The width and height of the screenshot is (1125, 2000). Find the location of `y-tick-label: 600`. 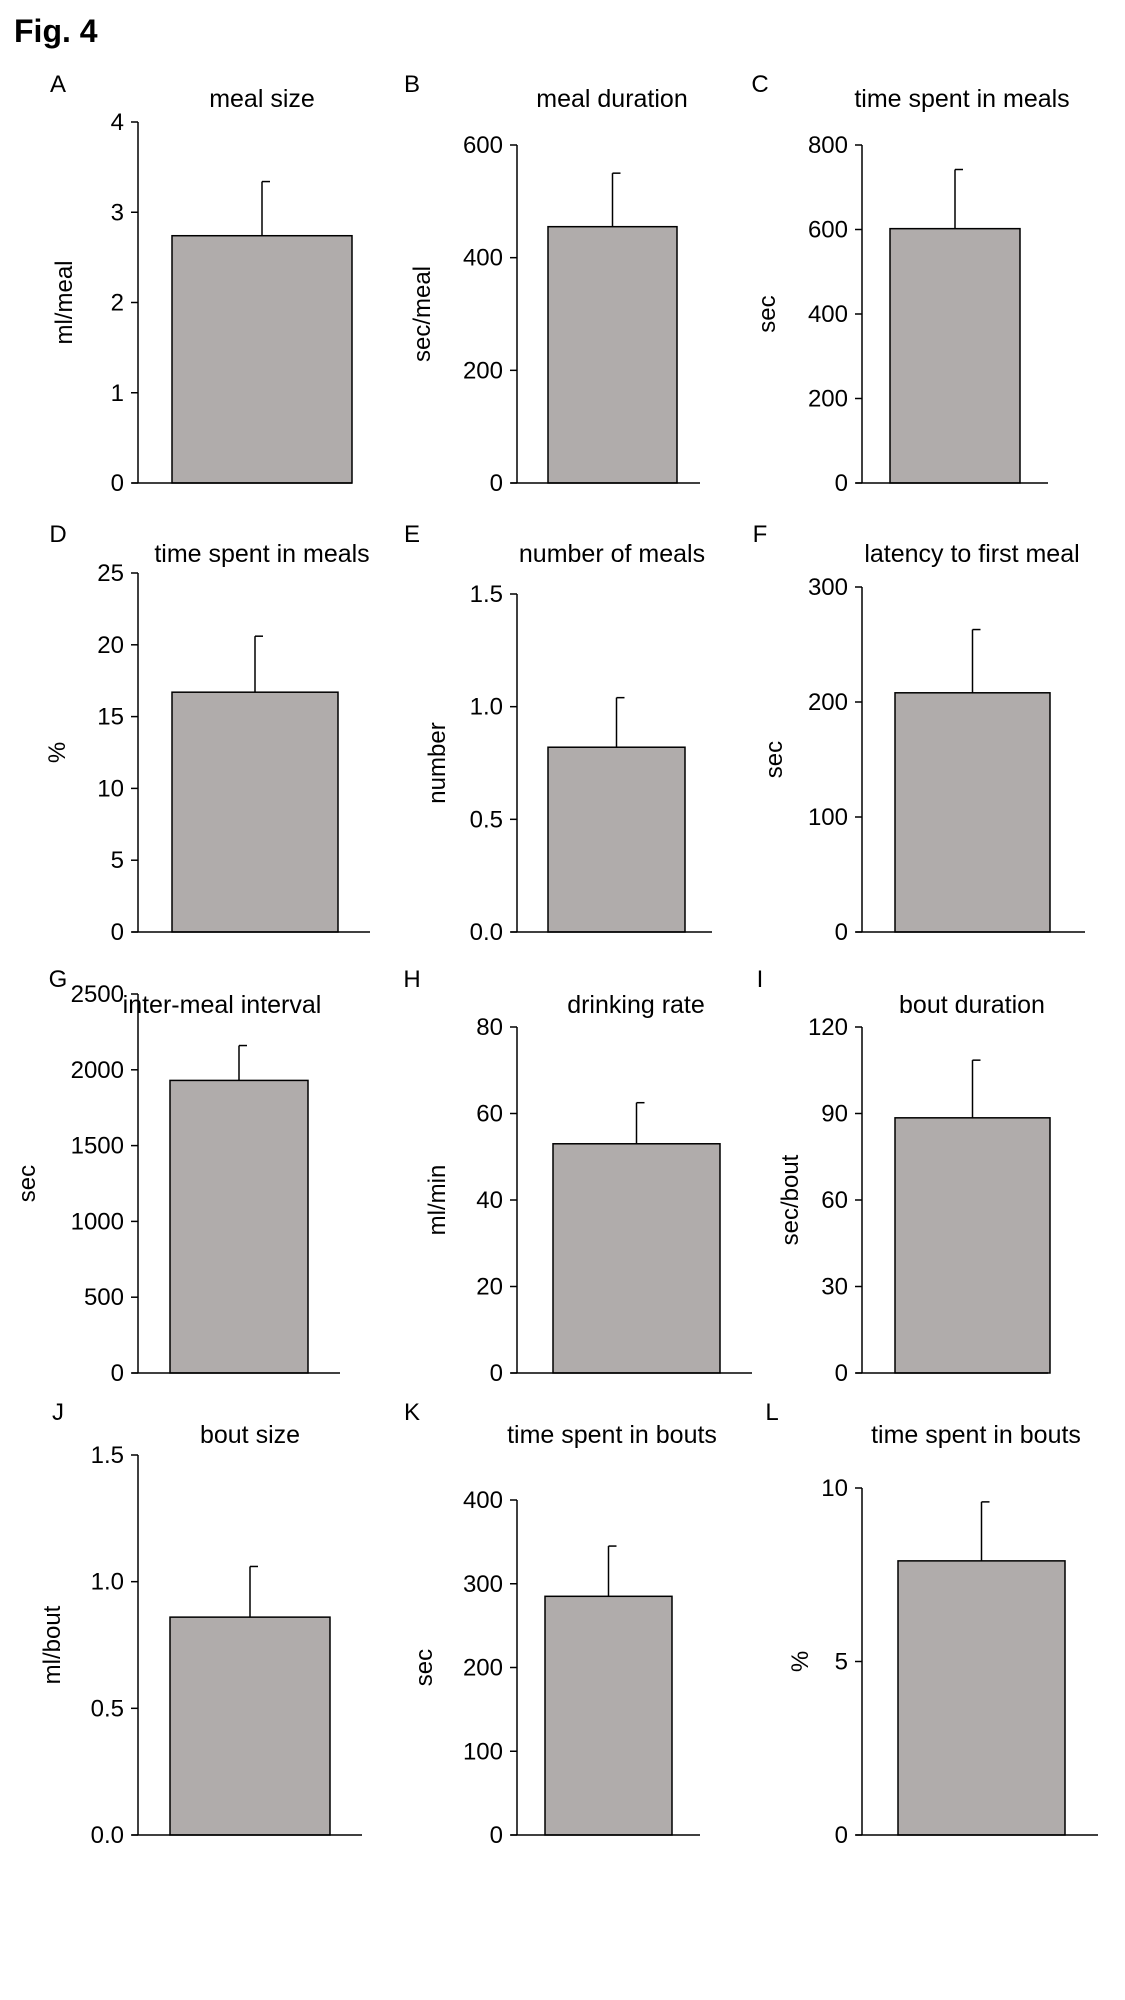

y-tick-label: 600 is located at coordinates (828, 230).